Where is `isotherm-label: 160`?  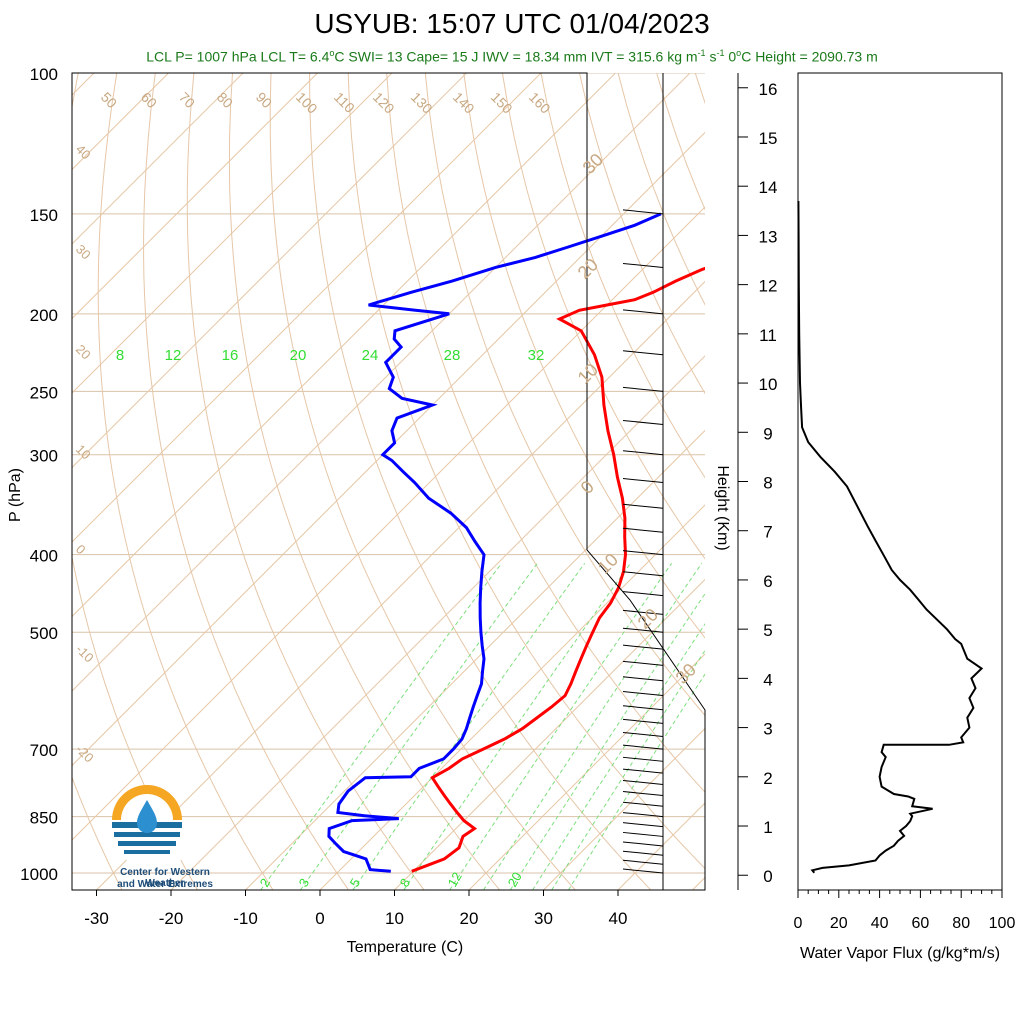 isotherm-label: 160 is located at coordinates (540, 103).